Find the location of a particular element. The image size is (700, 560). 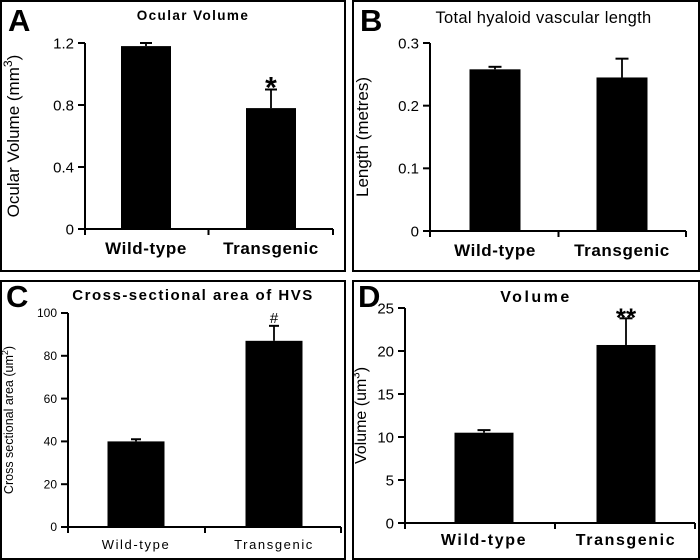

significance-marker: * is located at coordinates (271, 88).